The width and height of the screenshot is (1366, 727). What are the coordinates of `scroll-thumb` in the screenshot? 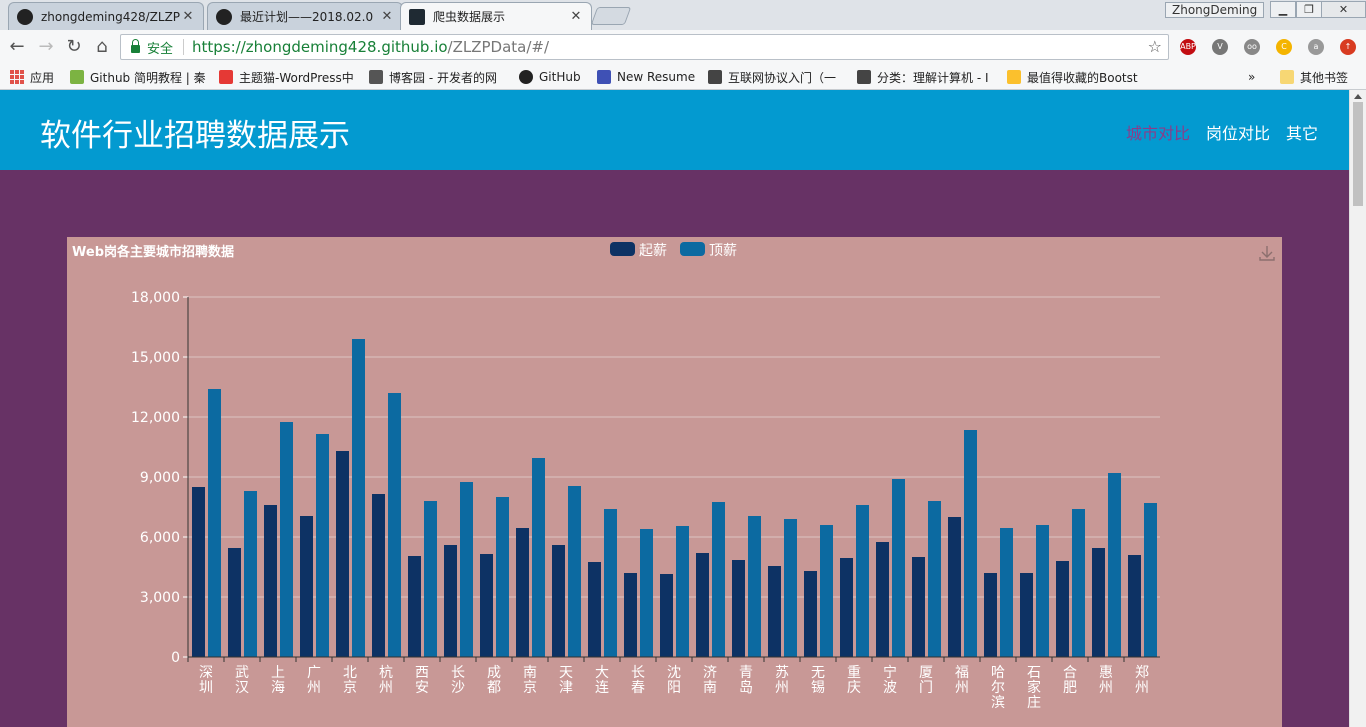 It's located at (1358, 154).